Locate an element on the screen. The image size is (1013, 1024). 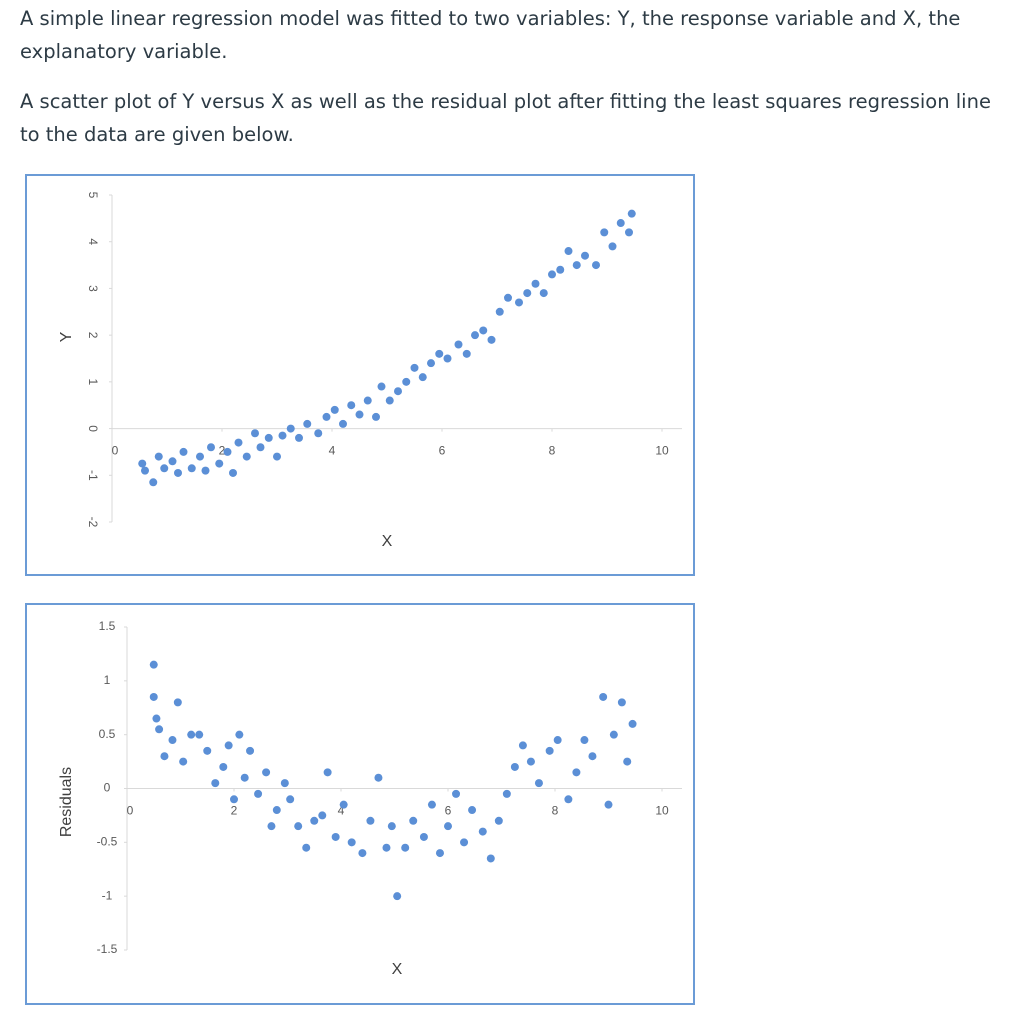
x-axis-title: X is located at coordinates (387, 541).